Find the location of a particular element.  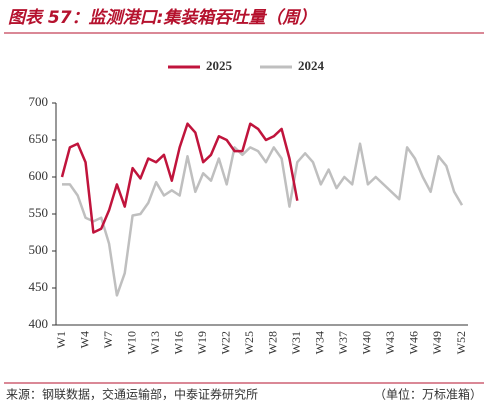

y-tick-label: 550 is located at coordinates (39, 212).